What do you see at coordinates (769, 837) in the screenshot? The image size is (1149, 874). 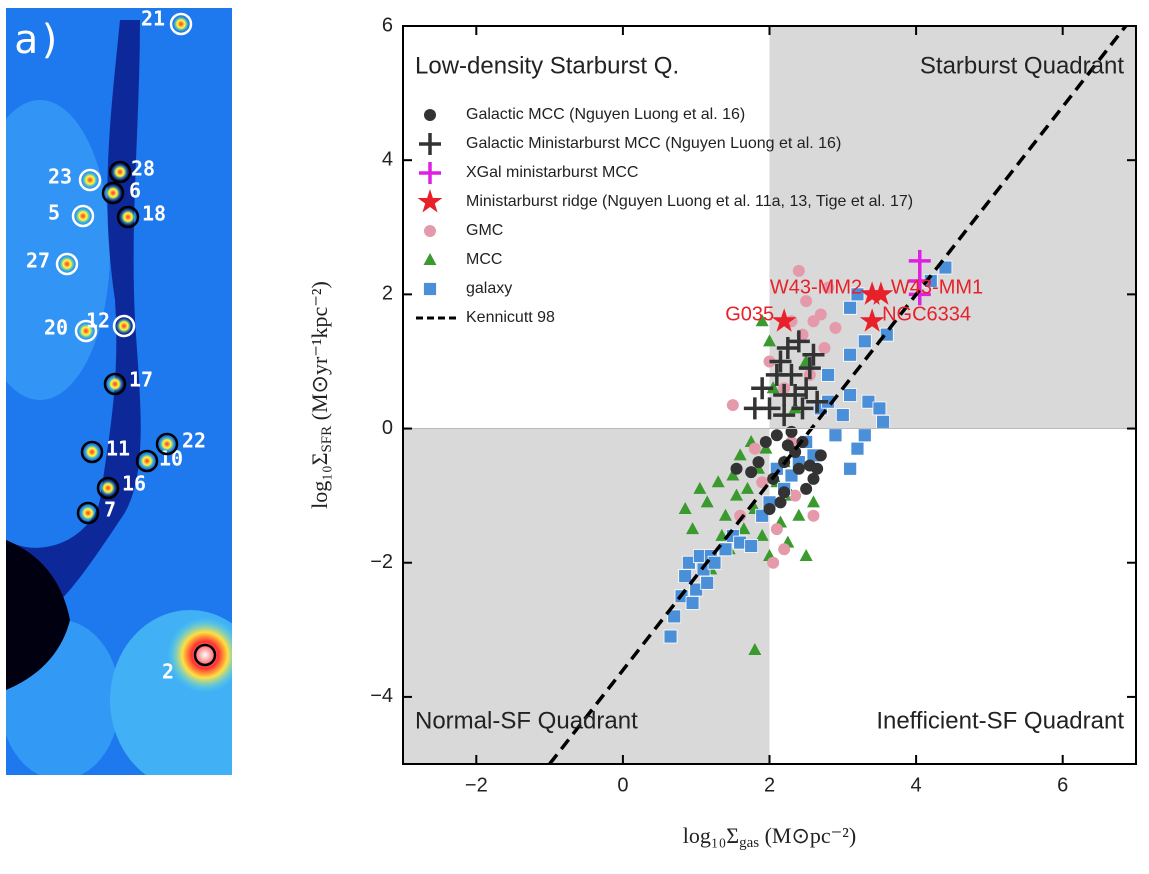 I see `axis-label: log₁₀Σgas (M⊙pc⁻²)` at bounding box center [769, 837].